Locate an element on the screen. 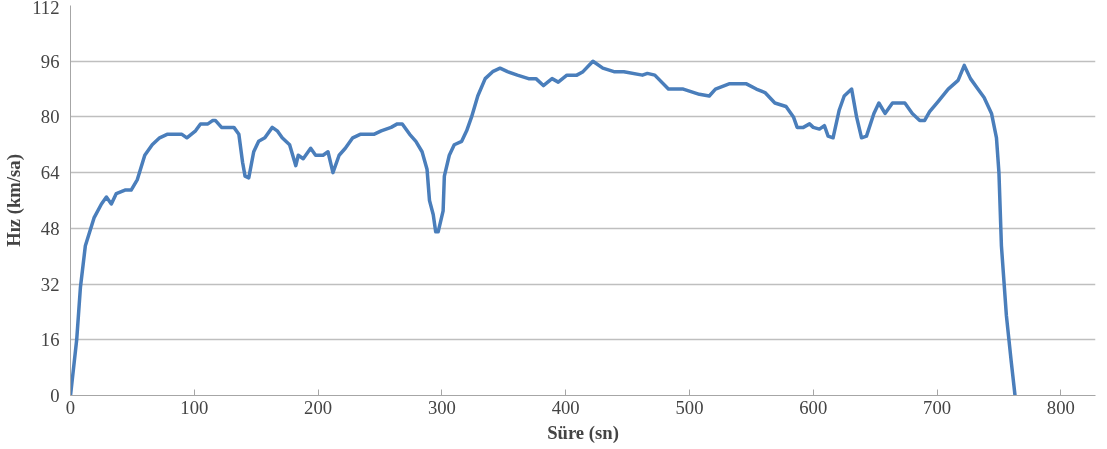 This screenshot has height=449, width=1107. y-tick-label: 80 is located at coordinates (50, 117).